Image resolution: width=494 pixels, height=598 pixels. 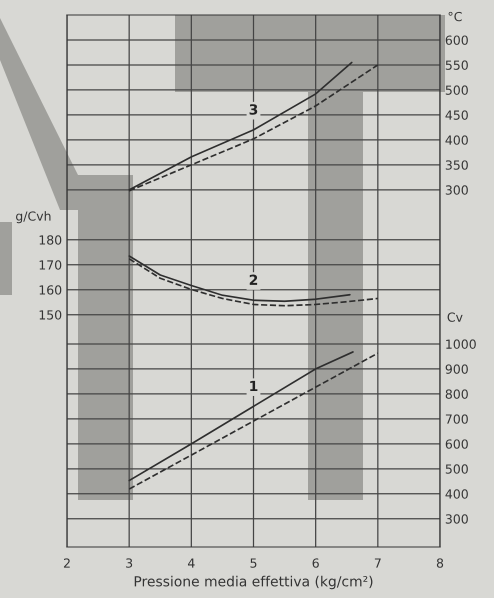 I want to click on x-tick-label: 2, so click(x=67, y=563).